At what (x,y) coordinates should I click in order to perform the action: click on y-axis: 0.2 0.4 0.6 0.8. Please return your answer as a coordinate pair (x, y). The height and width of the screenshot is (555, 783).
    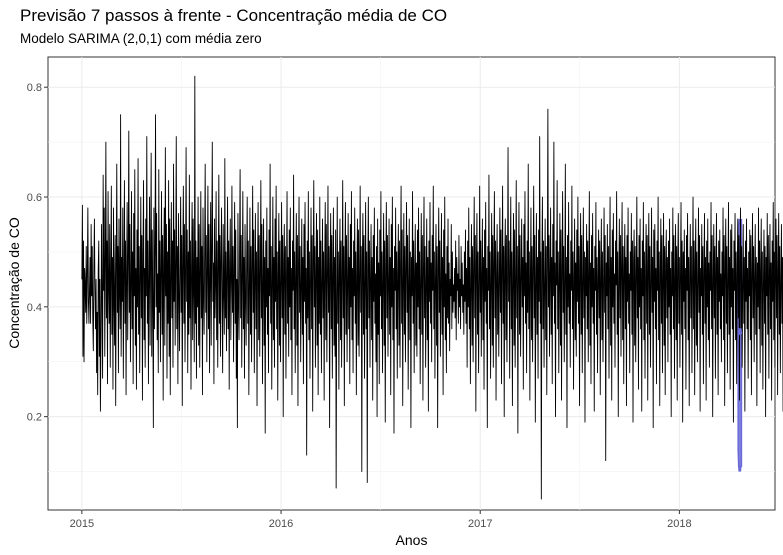
    Looking at the image, I should click on (37, 253).